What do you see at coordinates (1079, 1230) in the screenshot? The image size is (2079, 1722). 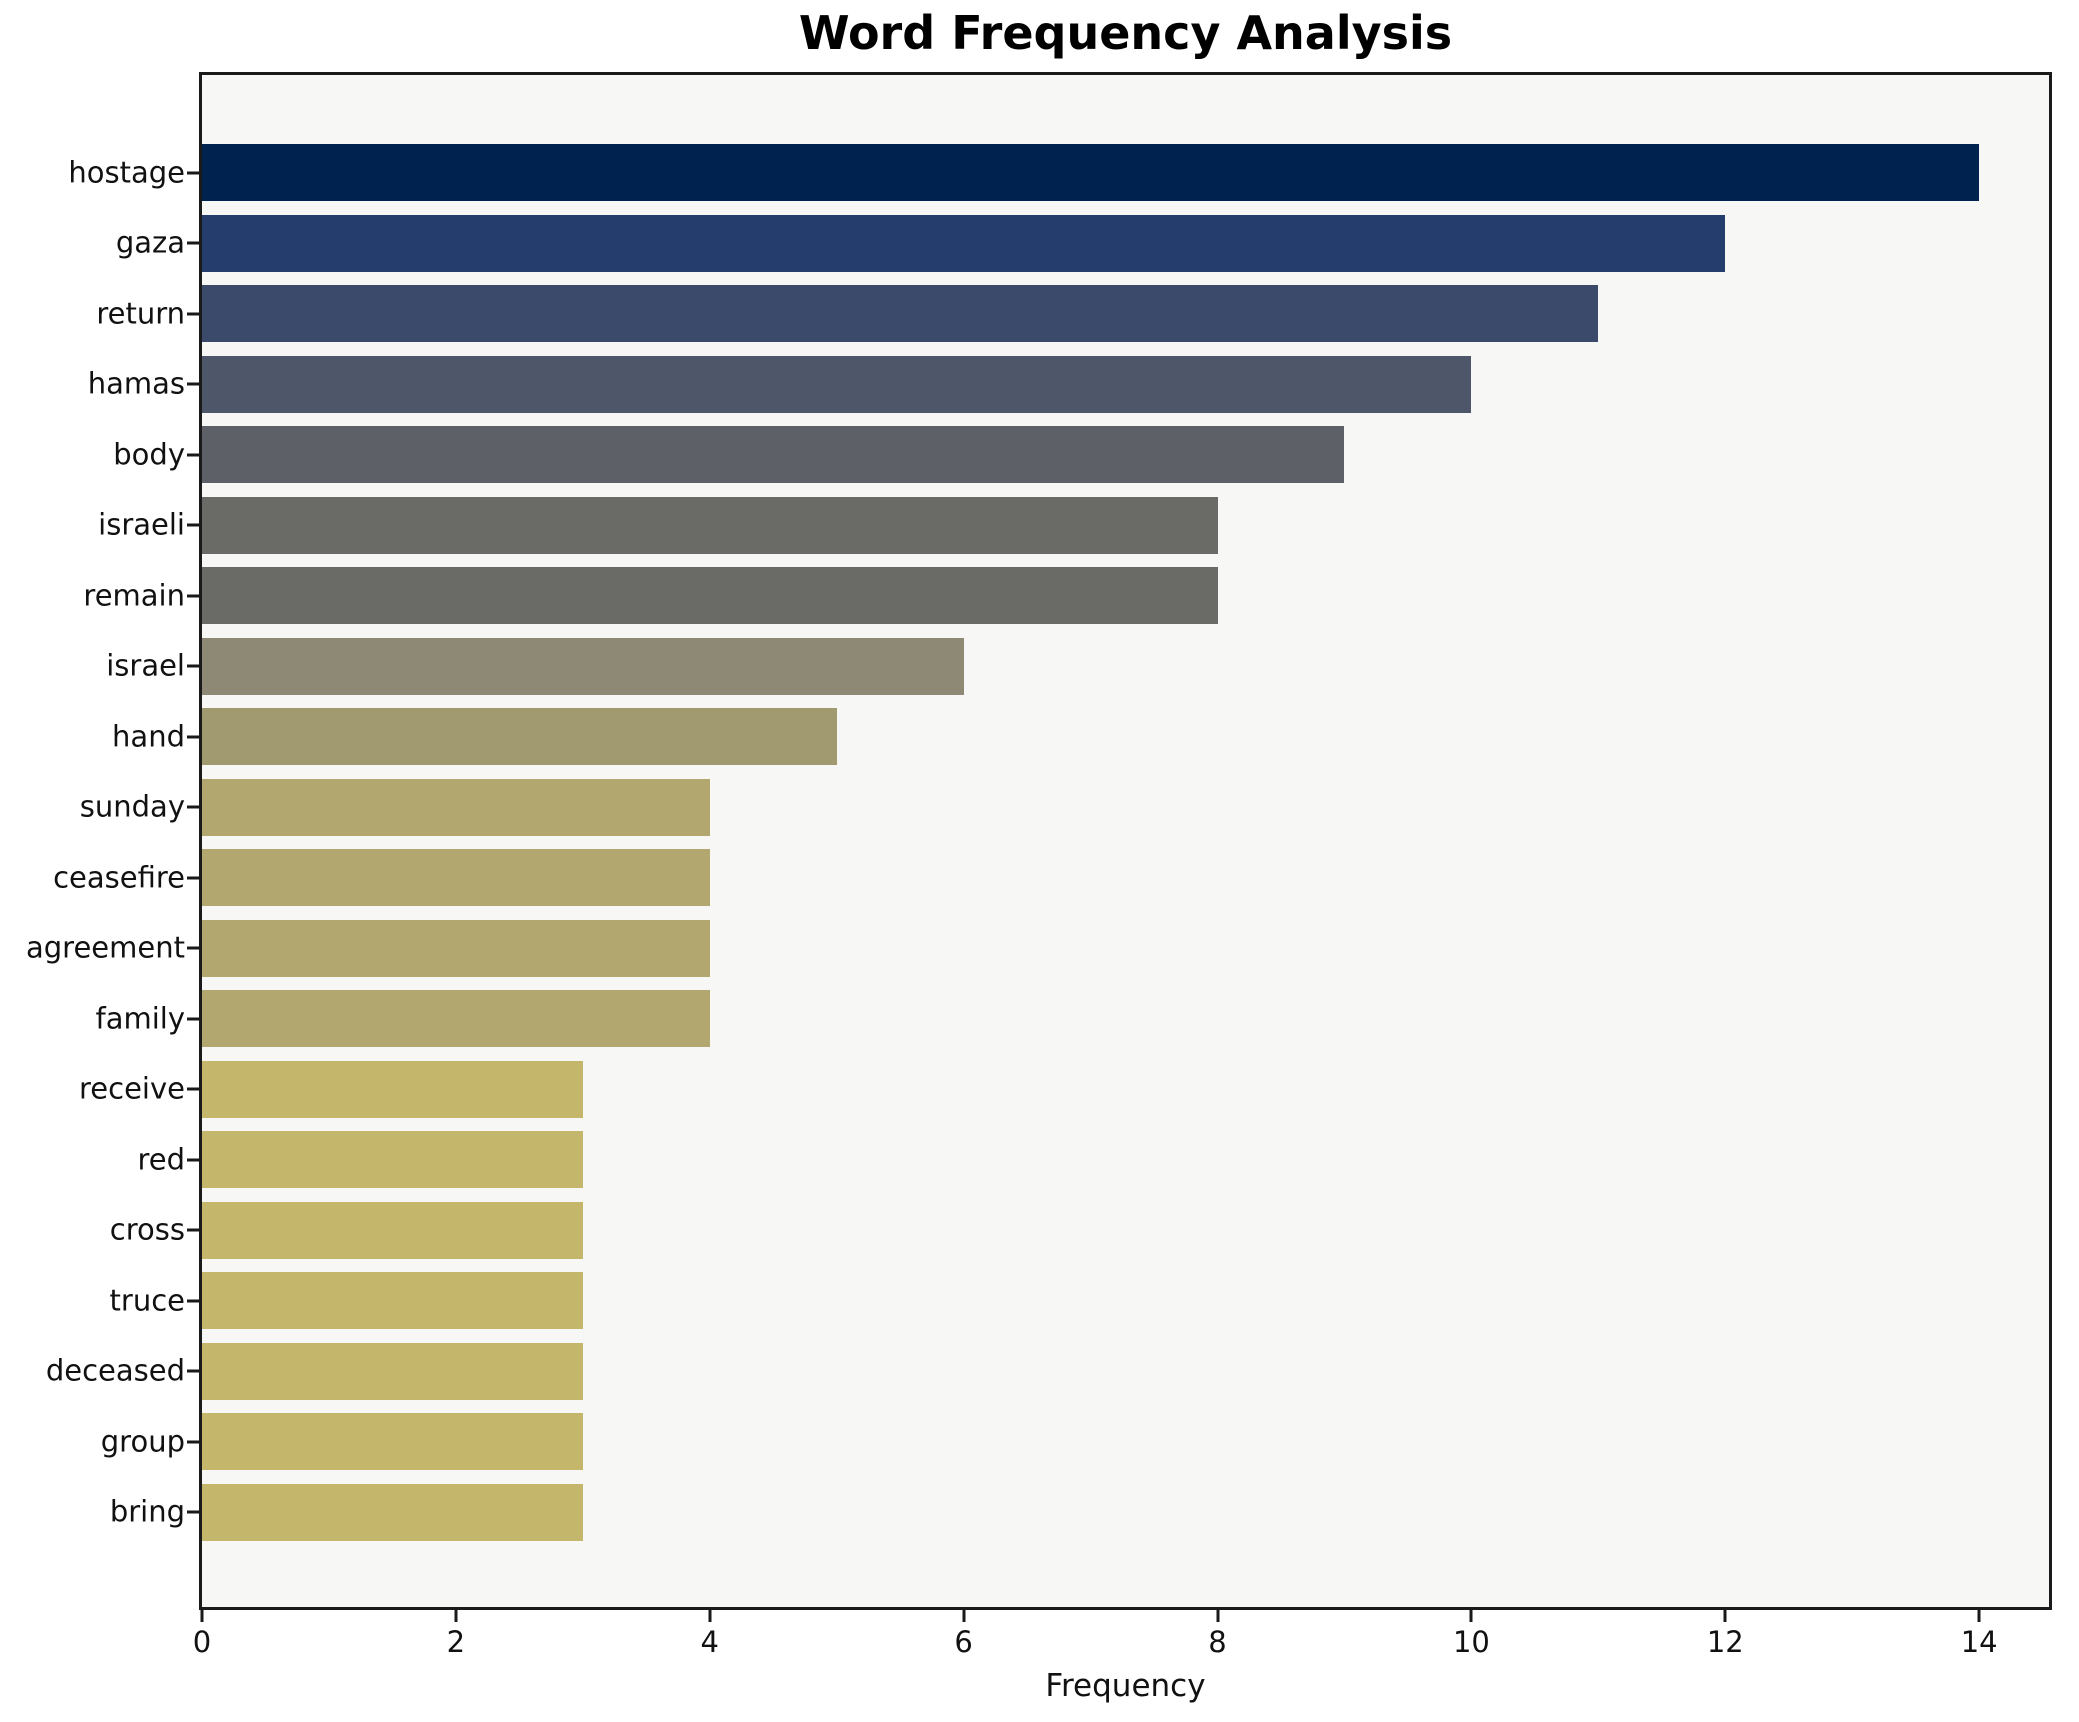 I see `bar-row: cross` at bounding box center [1079, 1230].